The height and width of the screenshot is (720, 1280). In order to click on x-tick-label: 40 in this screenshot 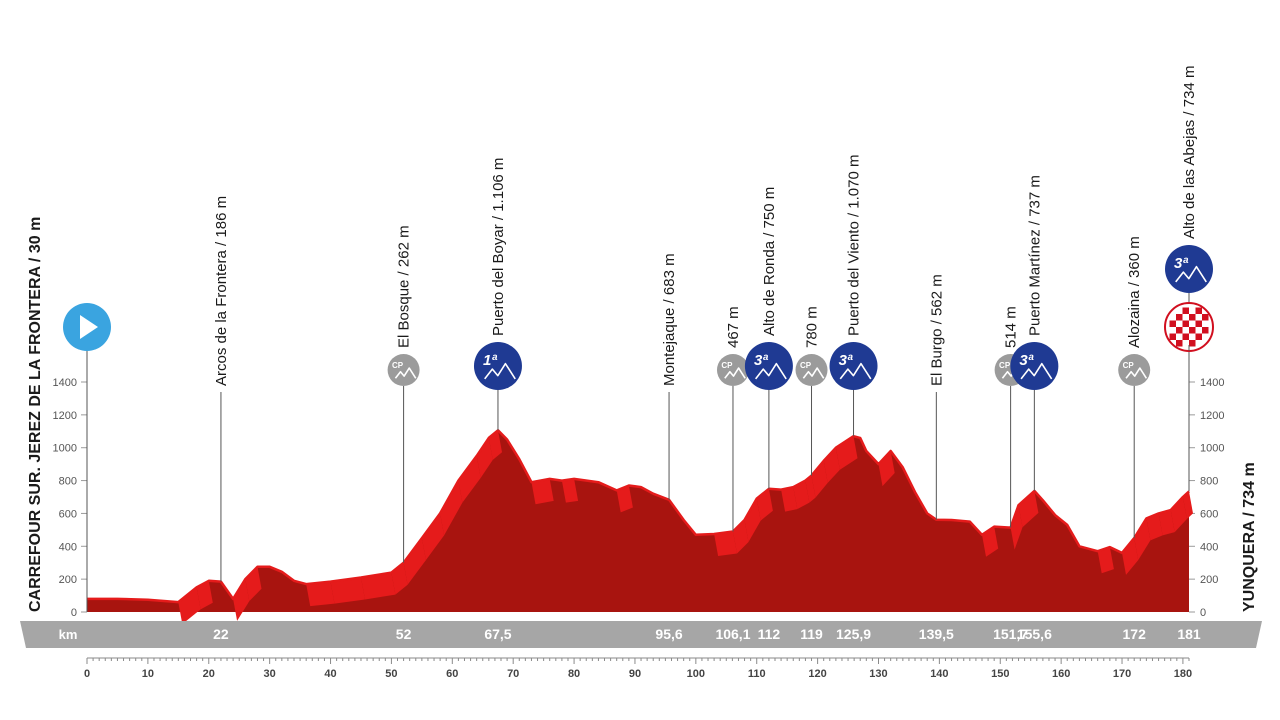, I will do `click(330, 674)`.